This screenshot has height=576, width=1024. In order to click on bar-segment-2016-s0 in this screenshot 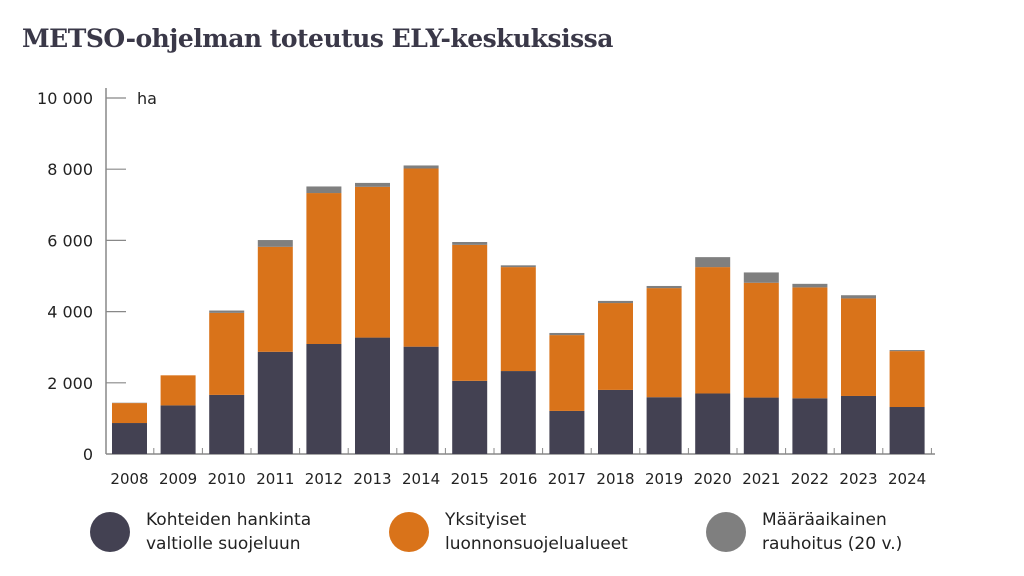, I will do `click(518, 412)`.